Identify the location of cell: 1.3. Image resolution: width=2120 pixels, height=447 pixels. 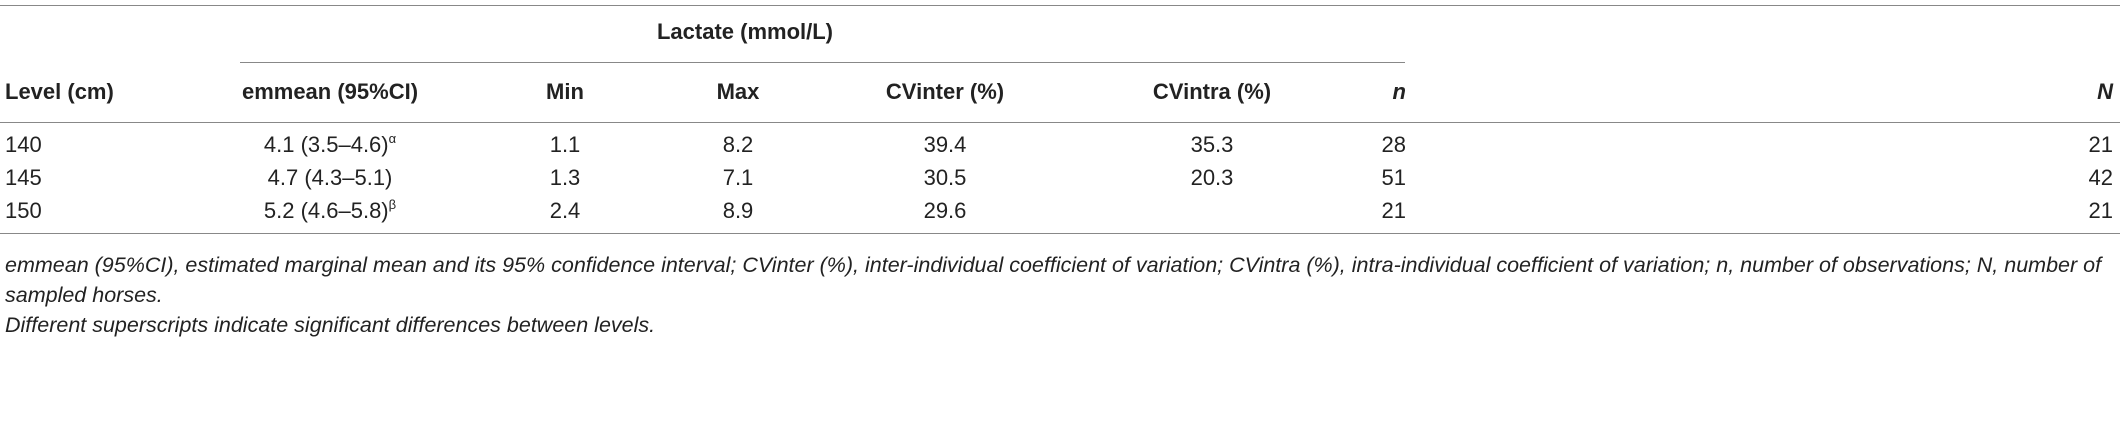
(565, 177).